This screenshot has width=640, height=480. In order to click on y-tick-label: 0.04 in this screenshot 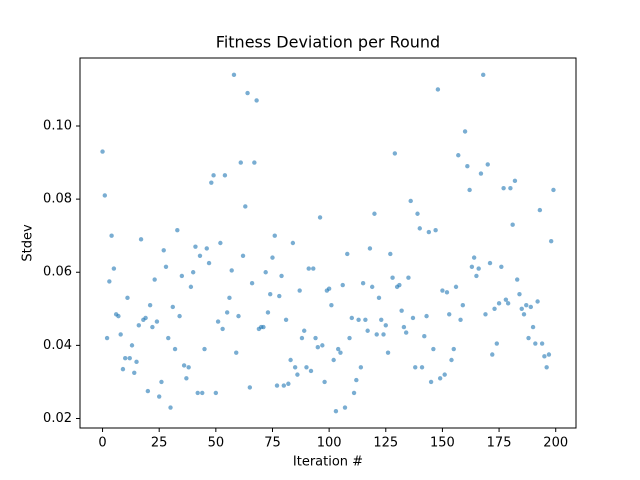, I will do `click(57, 345)`.